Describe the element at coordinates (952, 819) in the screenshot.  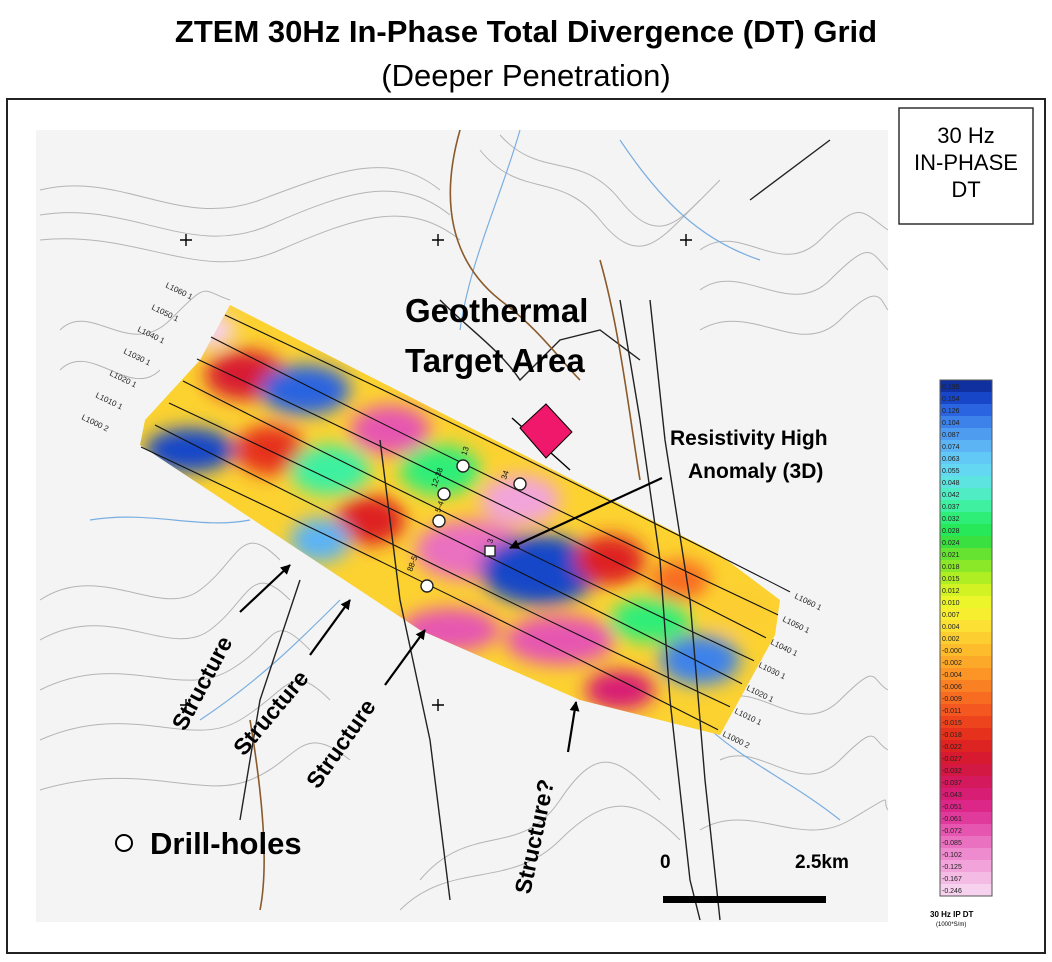
I see `colorbar-value: -0.061` at that location.